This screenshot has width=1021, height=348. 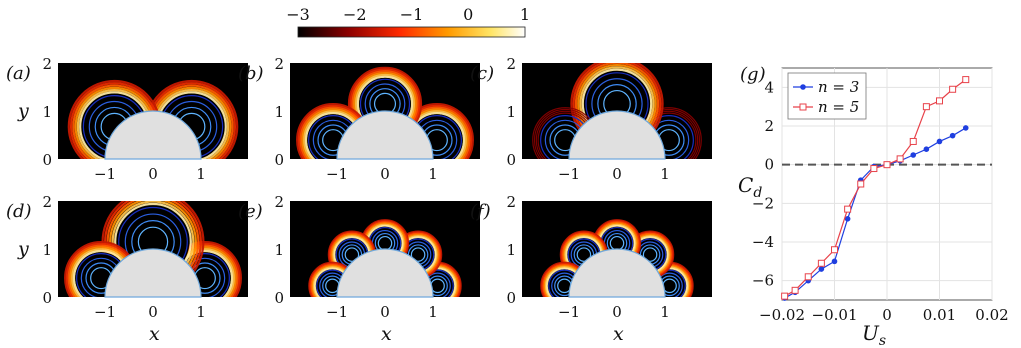 I want to click on panel-label: (c), so click(x=482, y=73).